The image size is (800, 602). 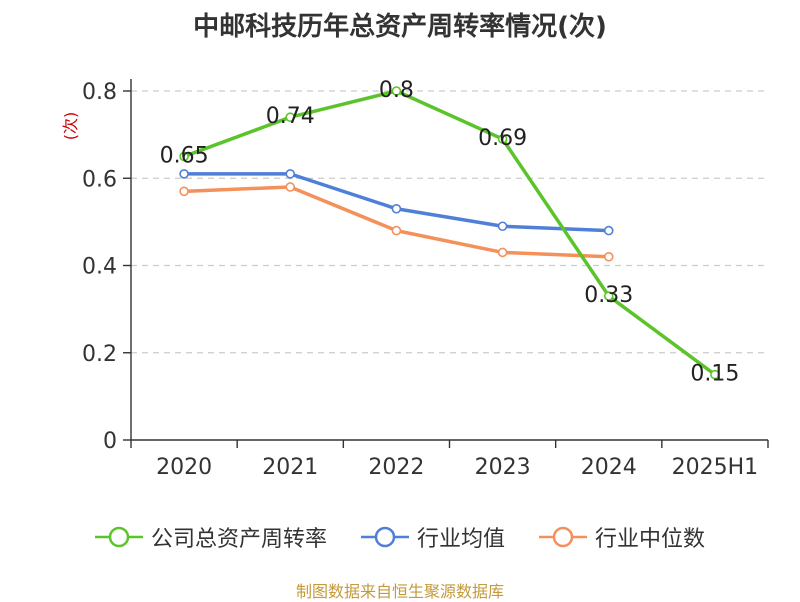 I want to click on series-line, so click(x=396, y=222).